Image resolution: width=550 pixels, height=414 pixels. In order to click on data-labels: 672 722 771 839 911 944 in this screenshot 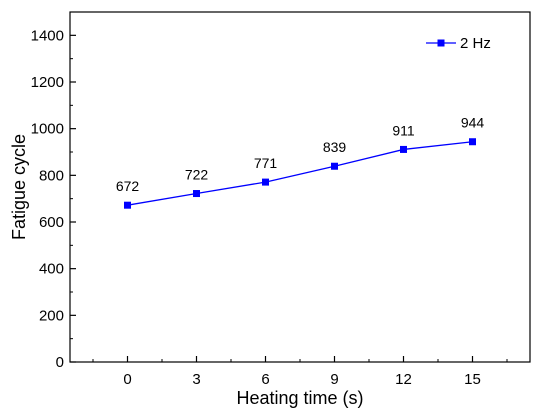, I will do `click(300, 154)`.